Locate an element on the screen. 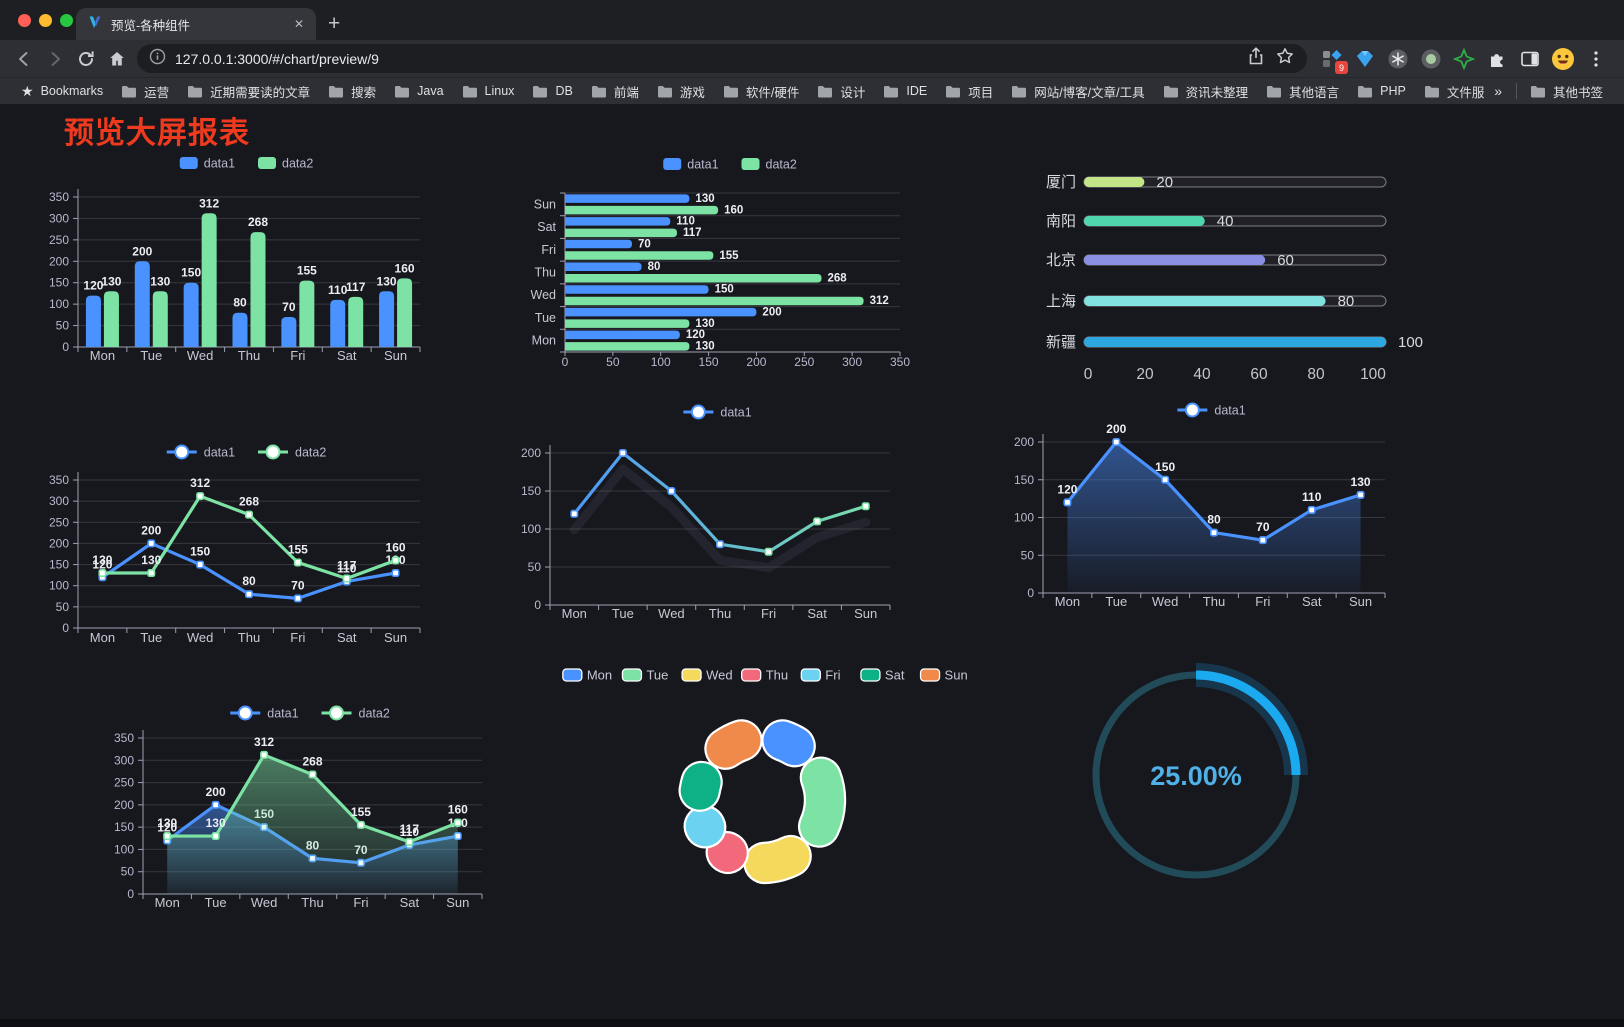 The image size is (1624, 1027). bookmark-folder-14: 其他语言 is located at coordinates (1302, 91).